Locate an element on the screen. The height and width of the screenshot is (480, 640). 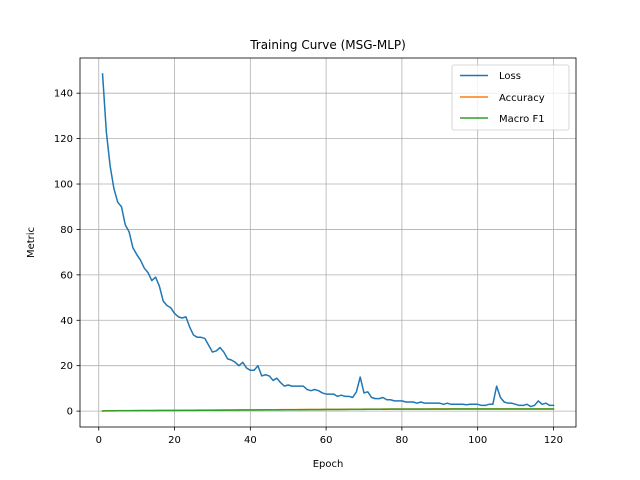
y-tick-label: 40 is located at coordinates (66, 321).